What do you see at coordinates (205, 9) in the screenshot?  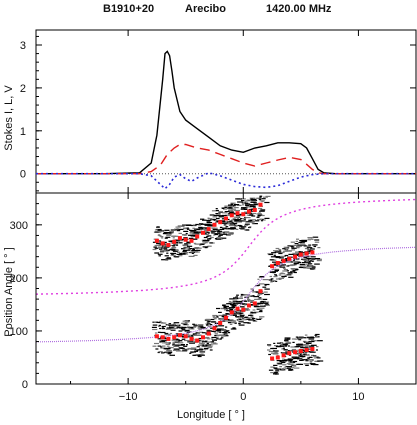 I see `header-telescope: Arecibo` at bounding box center [205, 9].